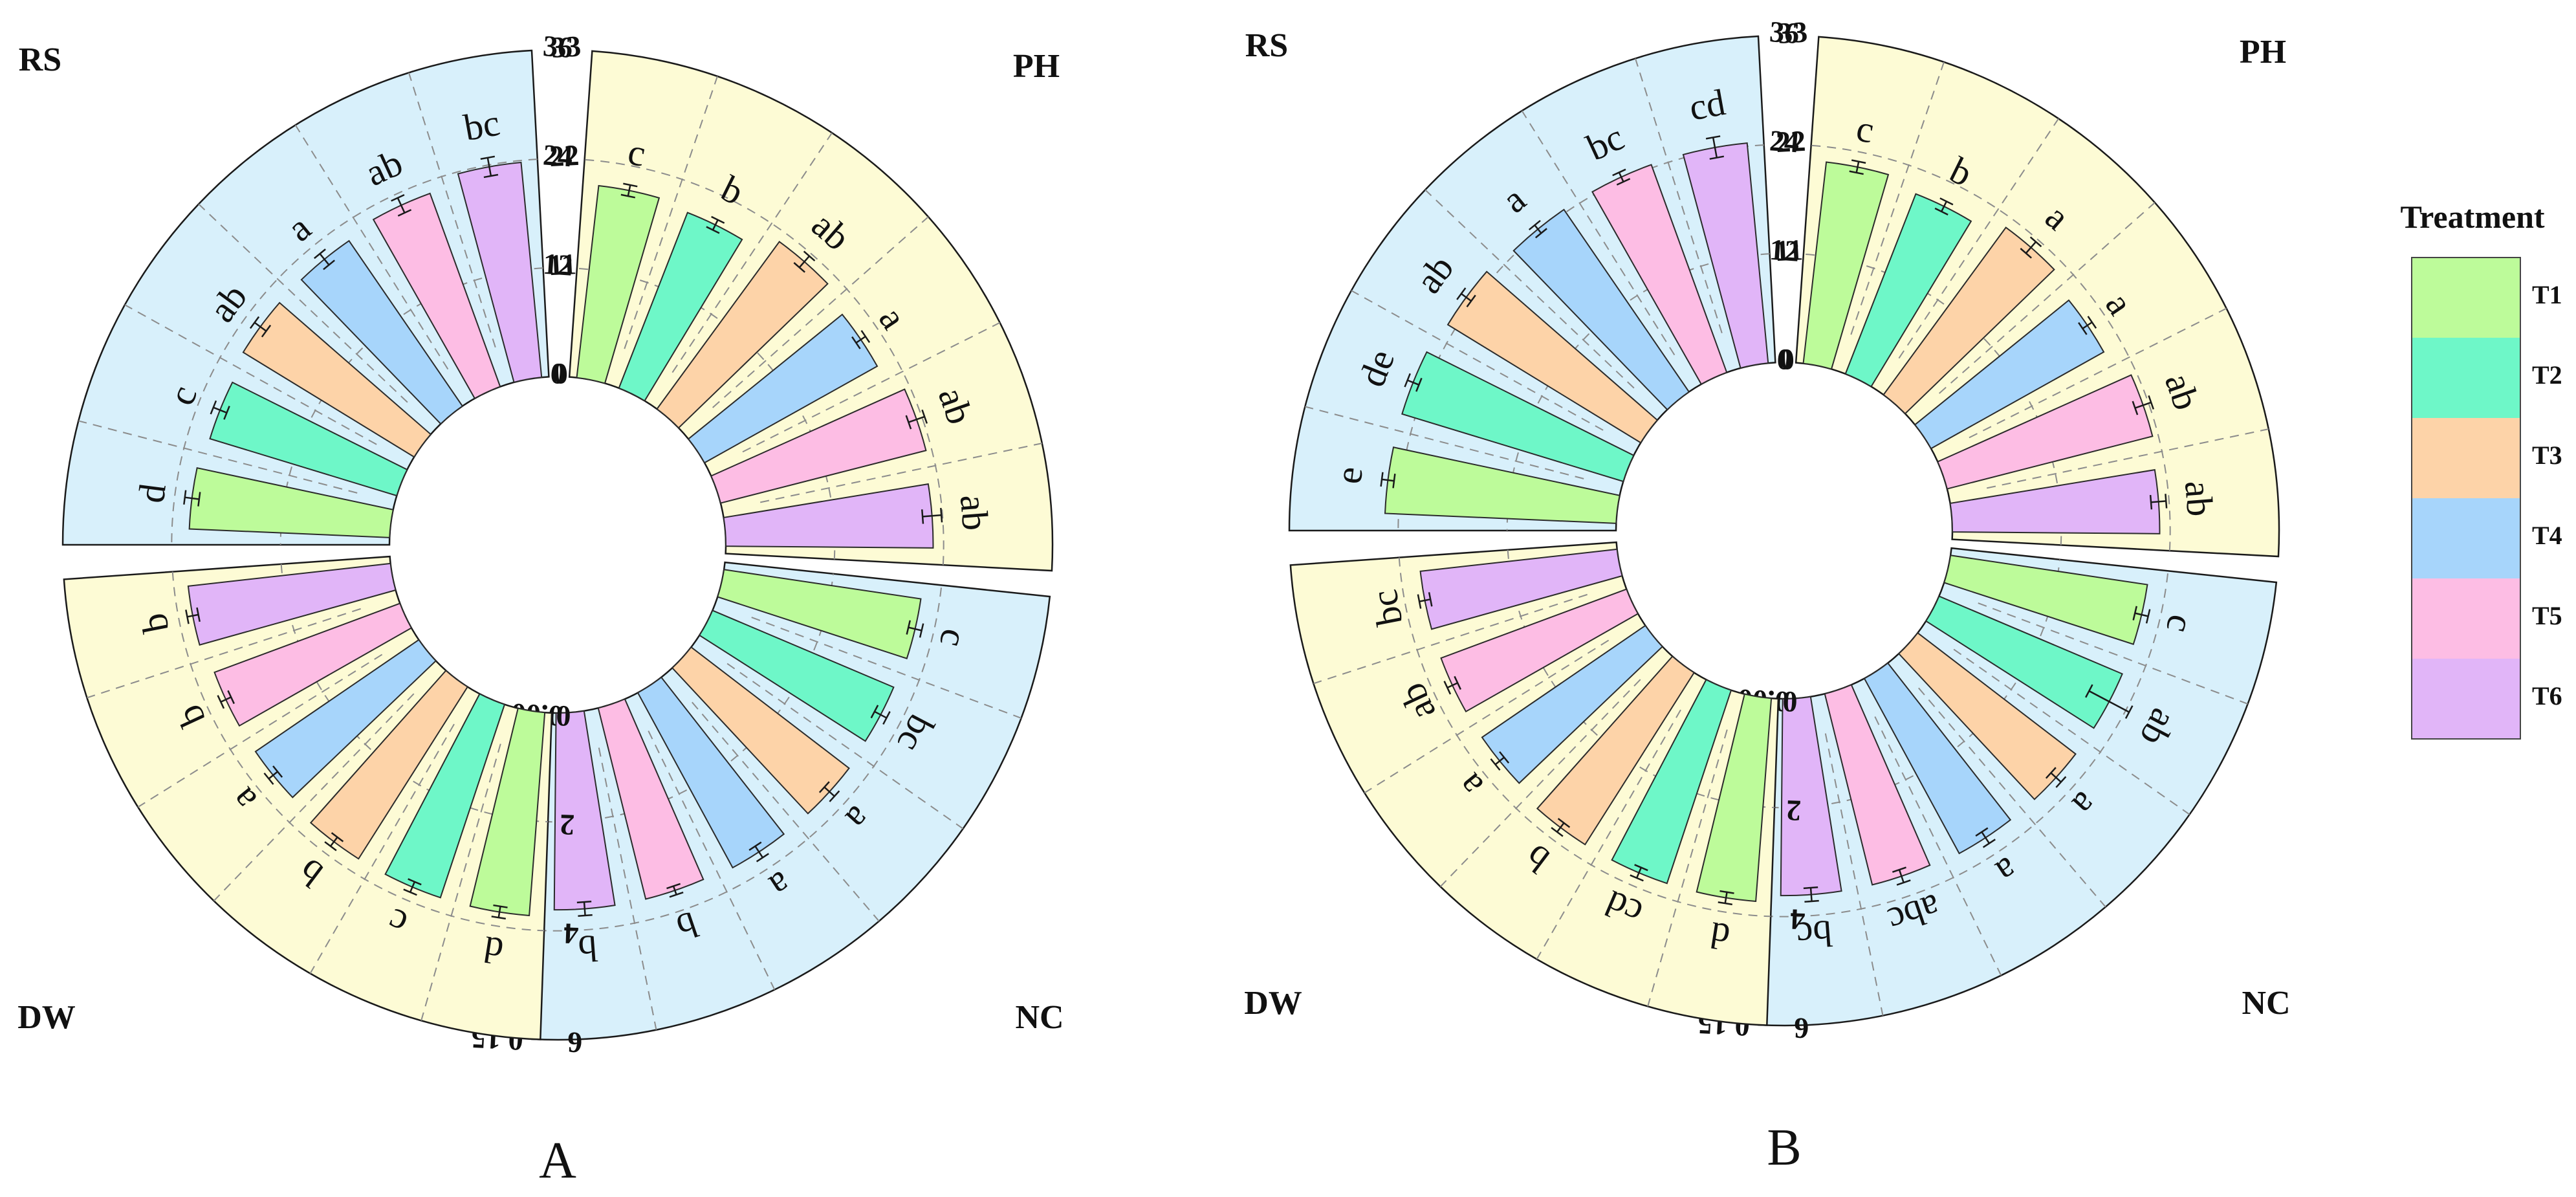 This screenshot has height=1197, width=2576. What do you see at coordinates (2547, 456) in the screenshot?
I see `legend-label-t3: T3` at bounding box center [2547, 456].